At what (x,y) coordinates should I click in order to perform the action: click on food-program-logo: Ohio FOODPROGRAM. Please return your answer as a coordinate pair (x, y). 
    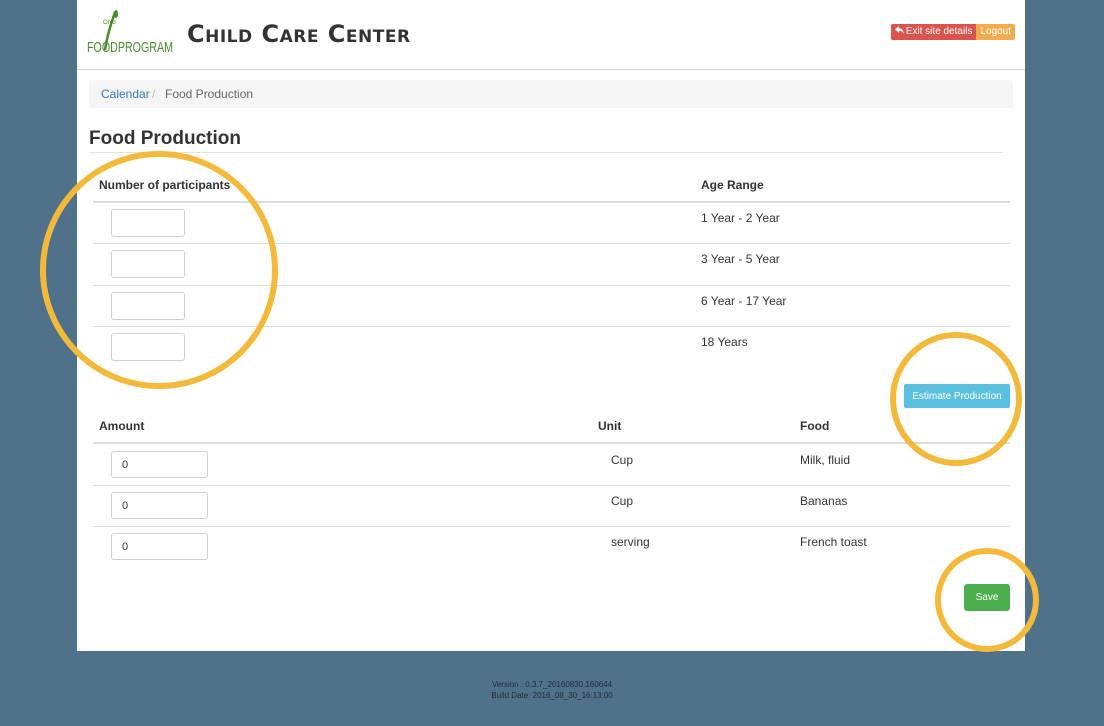
    Looking at the image, I should click on (132, 33).